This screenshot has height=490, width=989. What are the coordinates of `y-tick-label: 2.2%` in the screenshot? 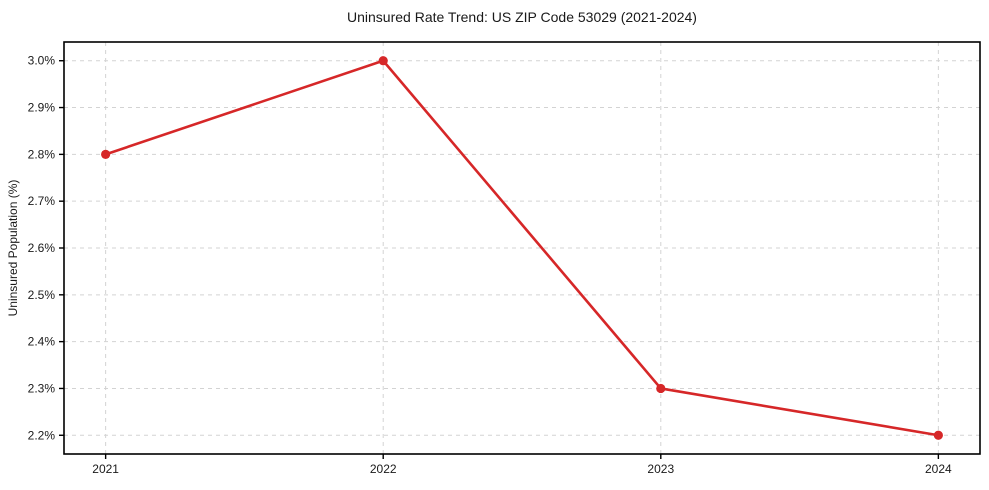 It's located at (42, 435).